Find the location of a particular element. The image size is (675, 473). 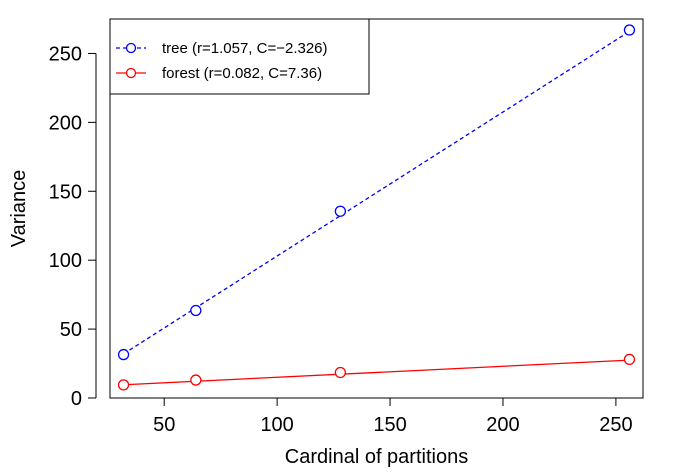

x-tick-label: 150 is located at coordinates (389, 425).